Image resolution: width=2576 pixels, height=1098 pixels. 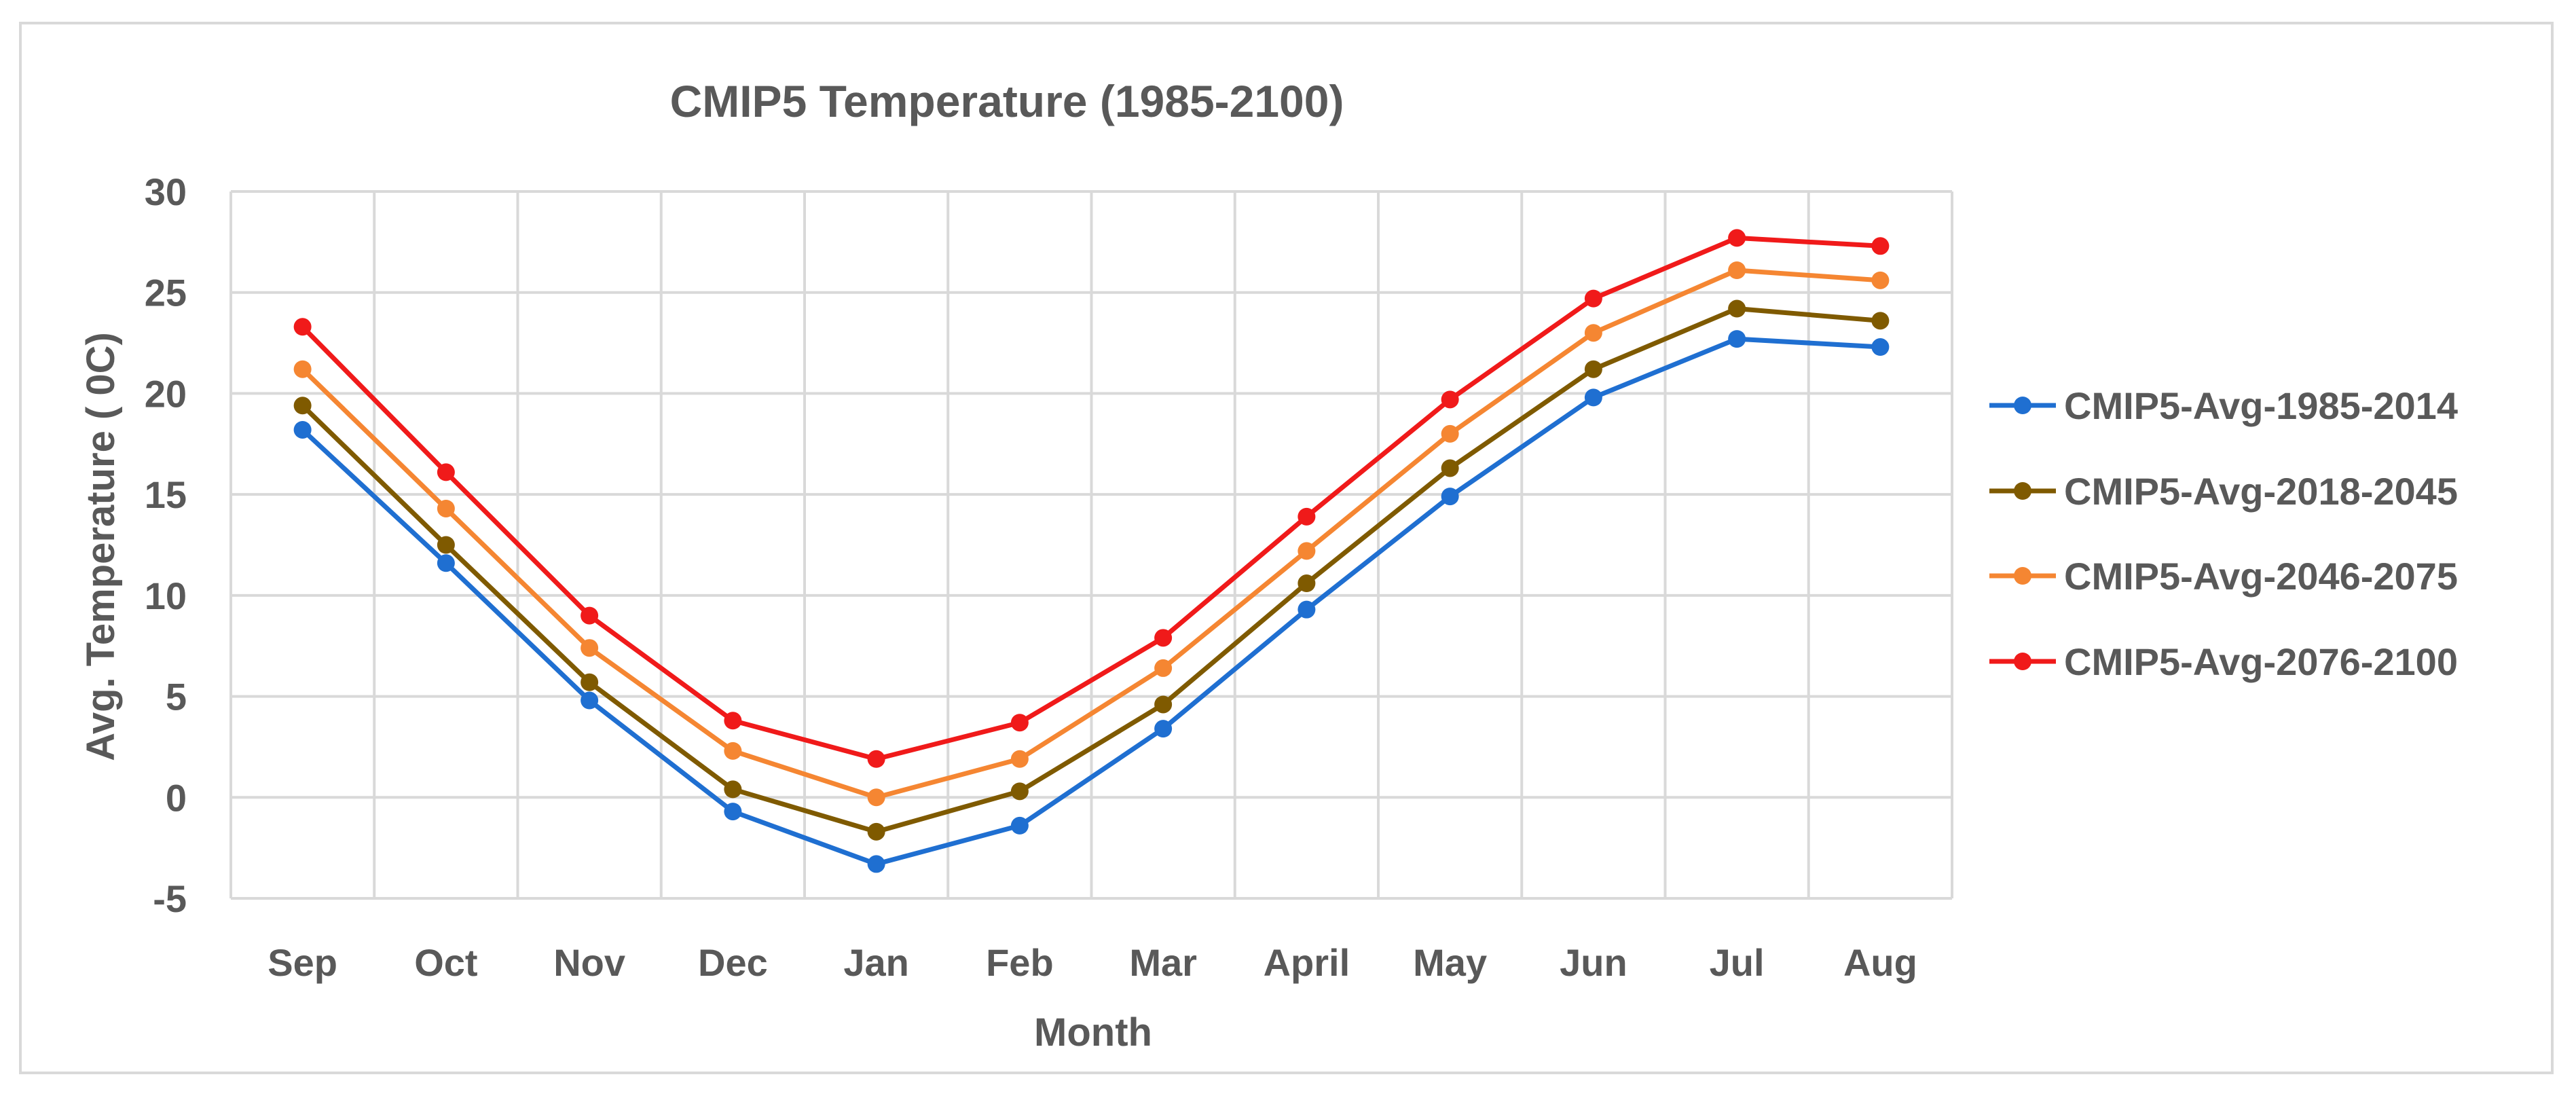 I want to click on x-tick-labels: Sep Oct Nov Dec Jan Feb Mar April May Jun Jul Aug, so click(x=1092, y=962).